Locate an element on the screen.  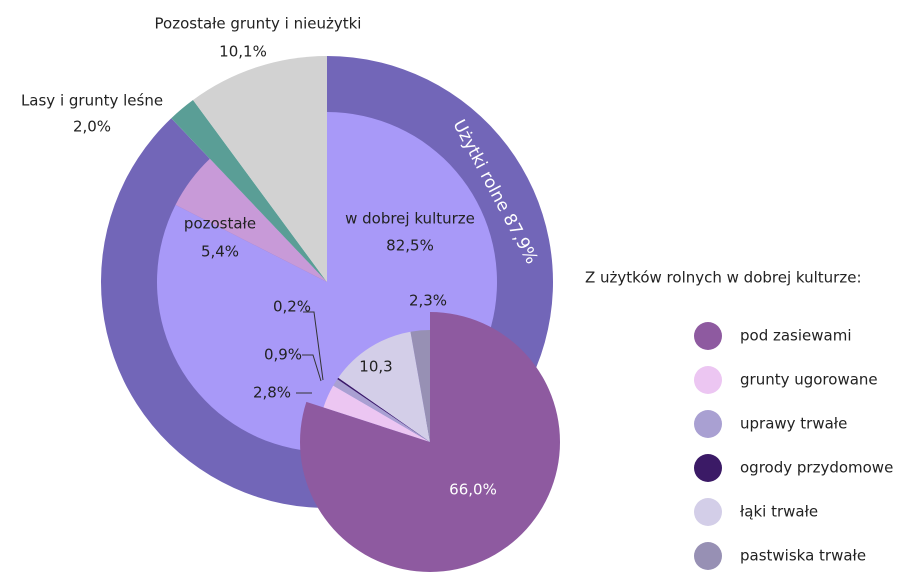
inner-label: w dobrej kulturze is located at coordinates (410, 219).